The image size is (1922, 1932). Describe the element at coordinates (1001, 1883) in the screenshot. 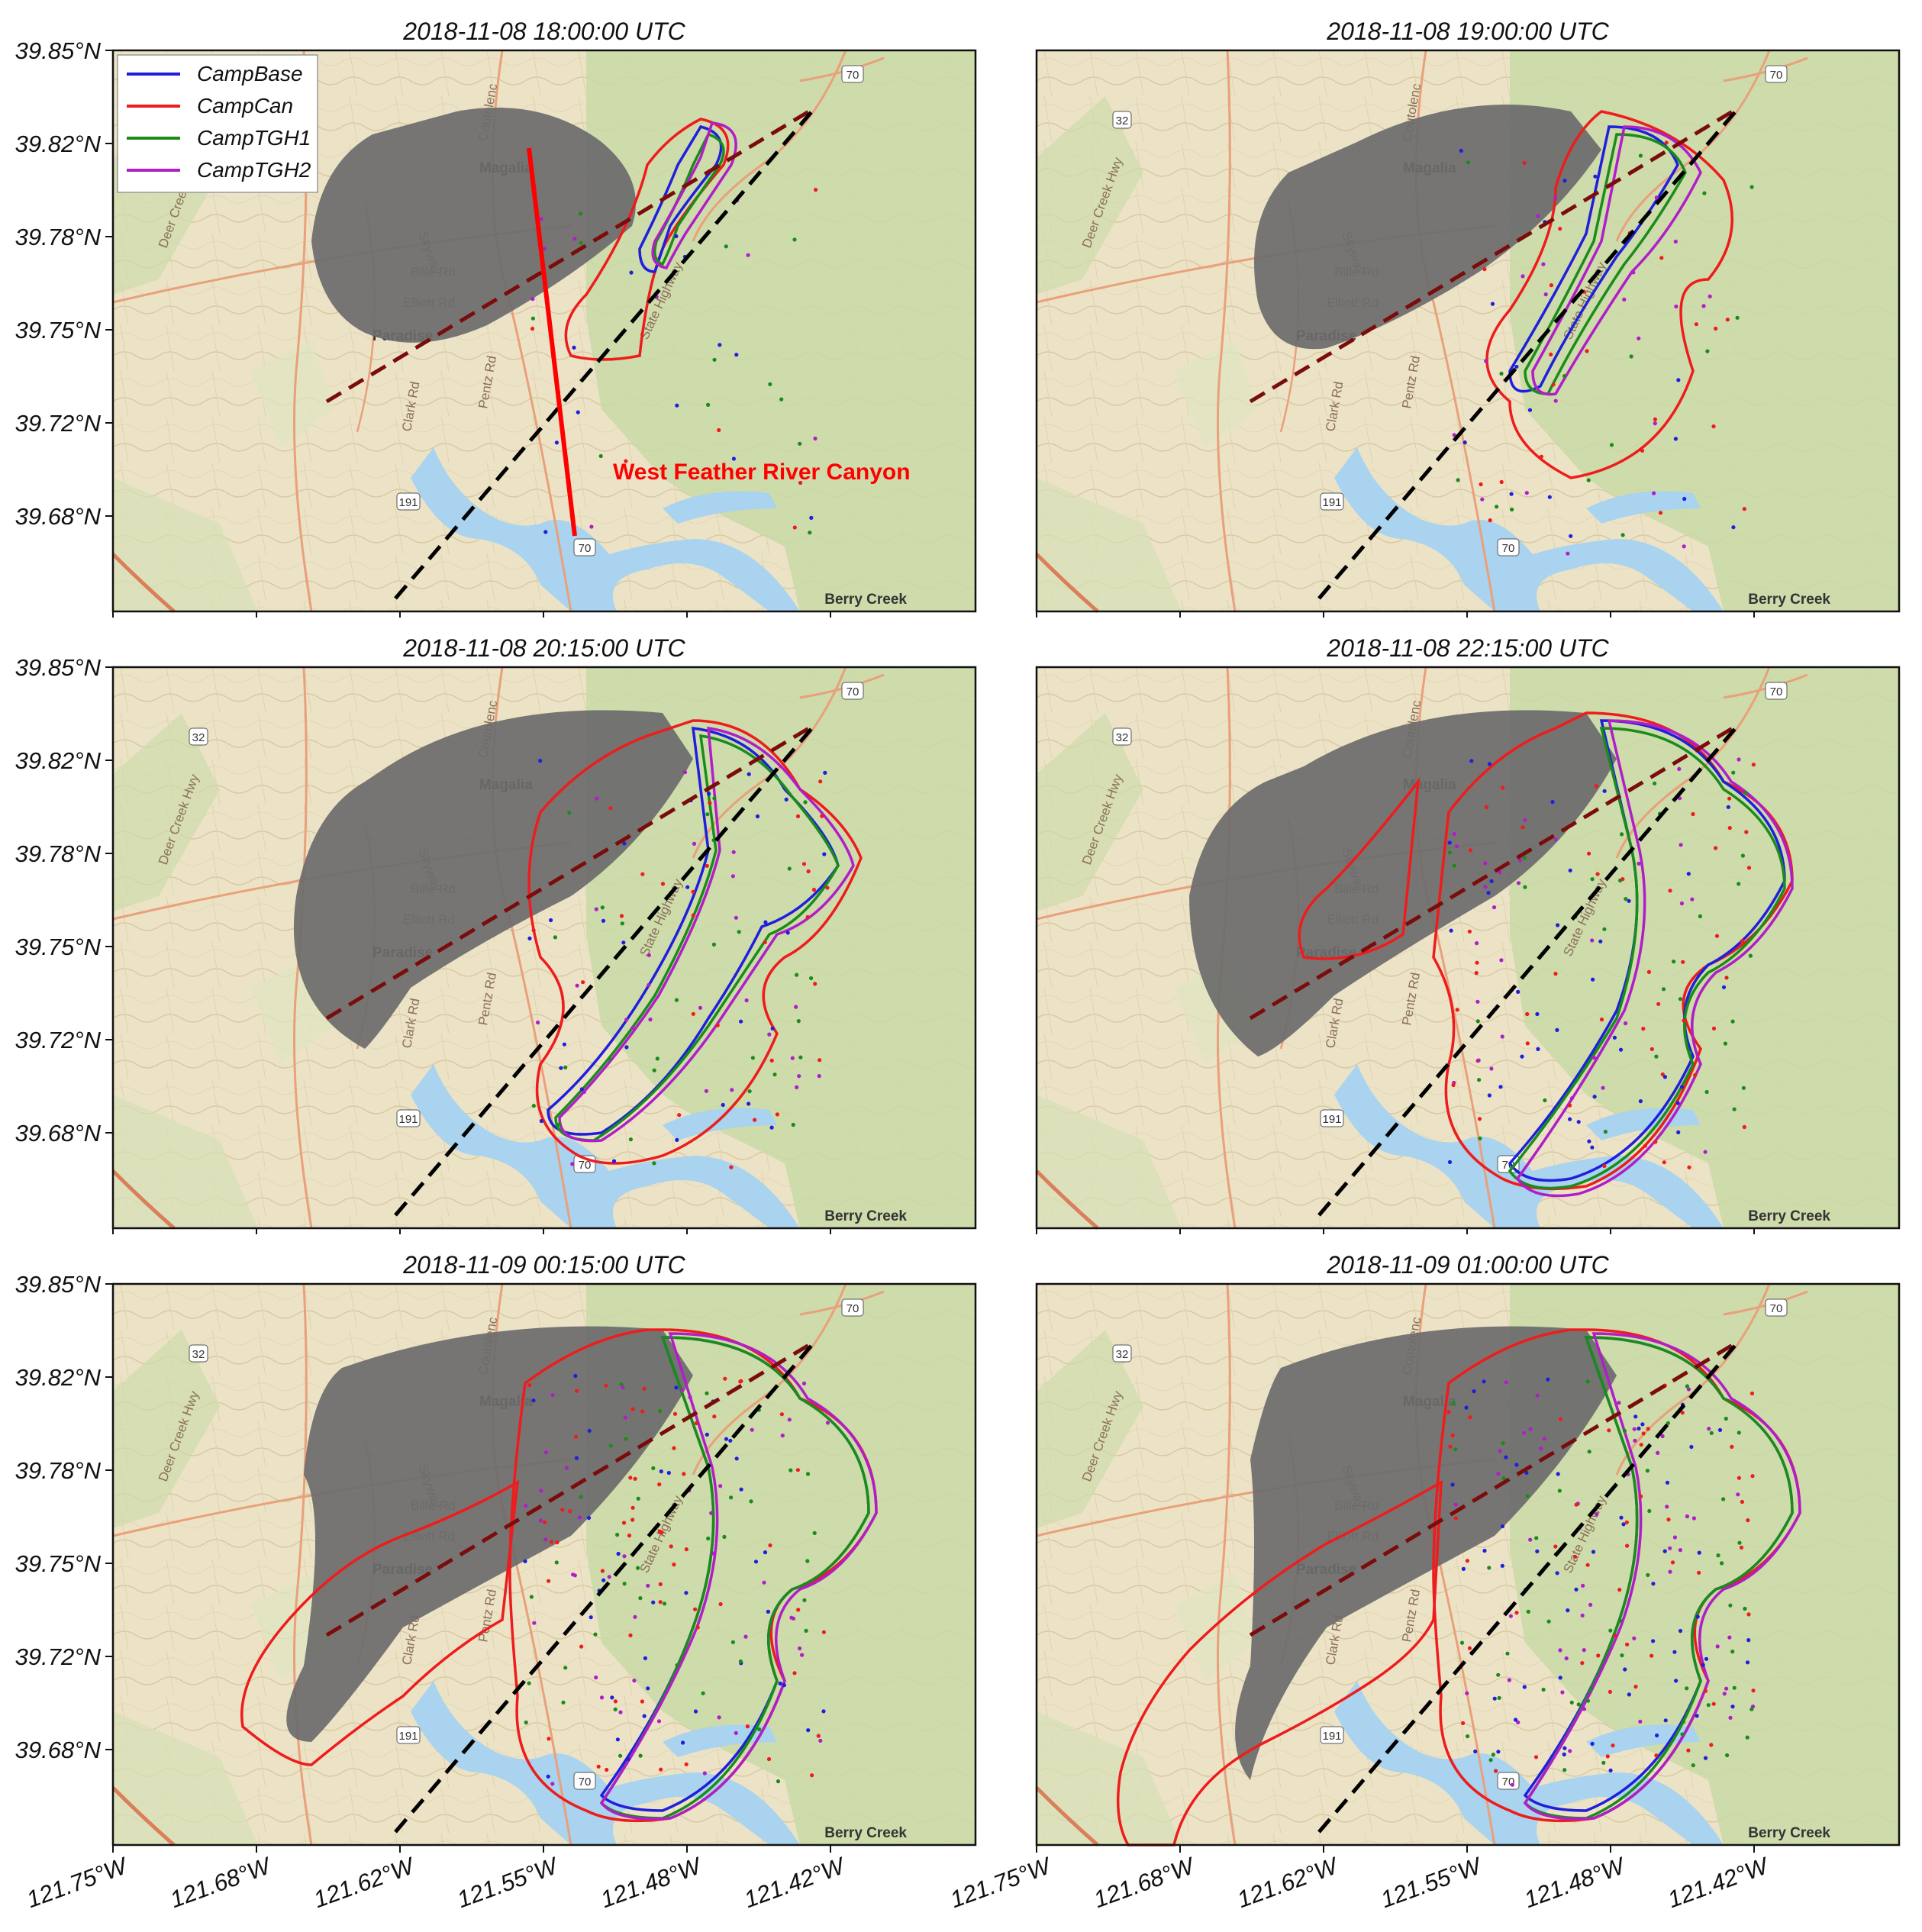

I see `lon-tick-label: 121.75°W` at that location.